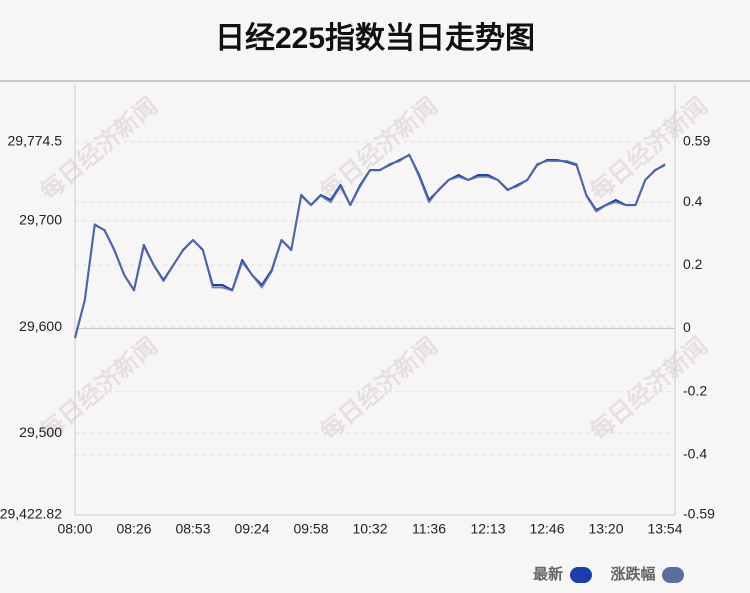  Describe the element at coordinates (699, 514) in the screenshot. I see `y2-tick-label: -0.59` at that location.